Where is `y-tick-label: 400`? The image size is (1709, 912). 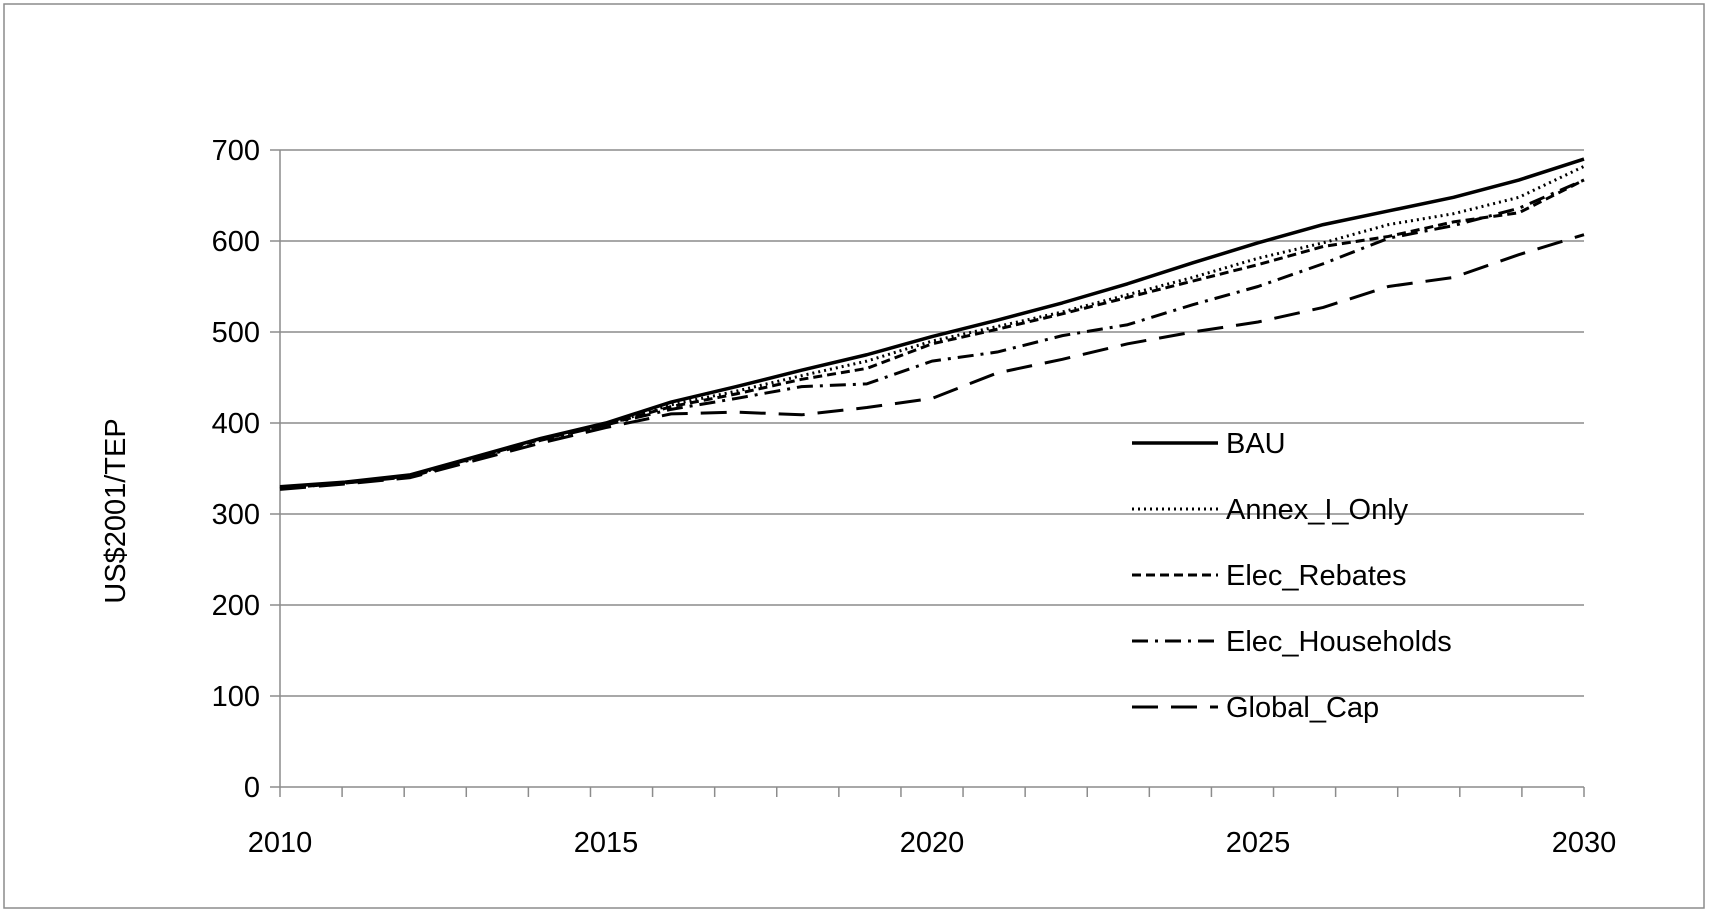
y-tick-label: 400 is located at coordinates (236, 424).